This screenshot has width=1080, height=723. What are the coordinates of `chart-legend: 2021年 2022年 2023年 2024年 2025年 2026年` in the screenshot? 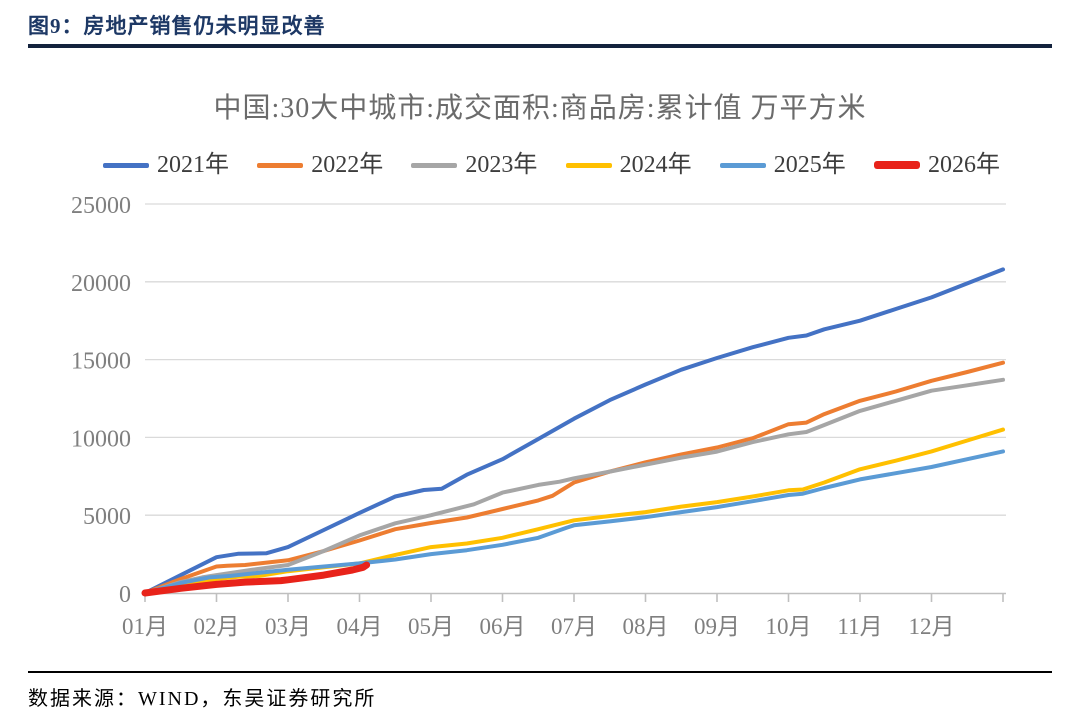 It's located at (551, 165).